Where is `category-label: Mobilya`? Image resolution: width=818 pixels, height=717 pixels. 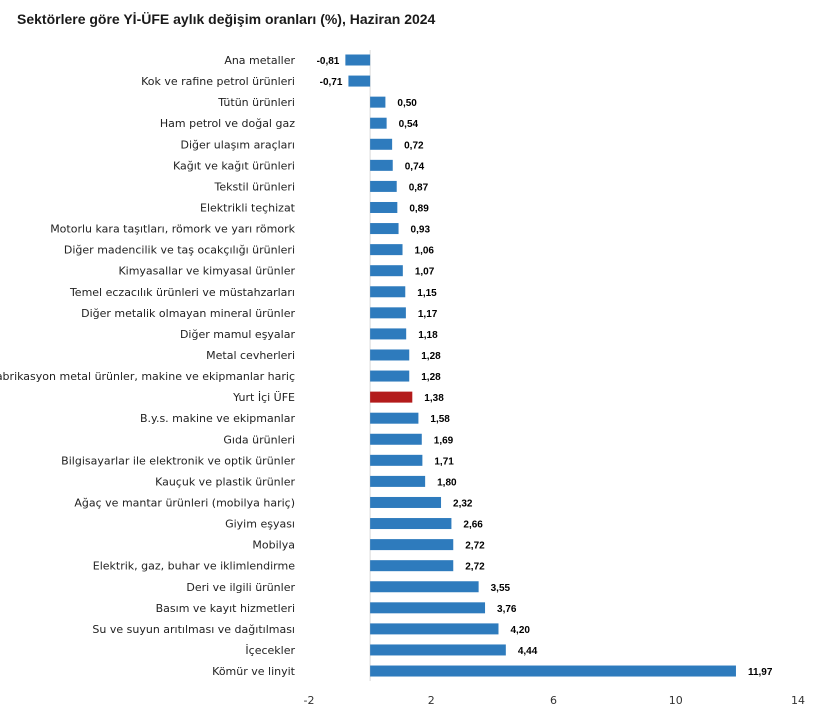
category-label: Mobilya is located at coordinates (273, 545).